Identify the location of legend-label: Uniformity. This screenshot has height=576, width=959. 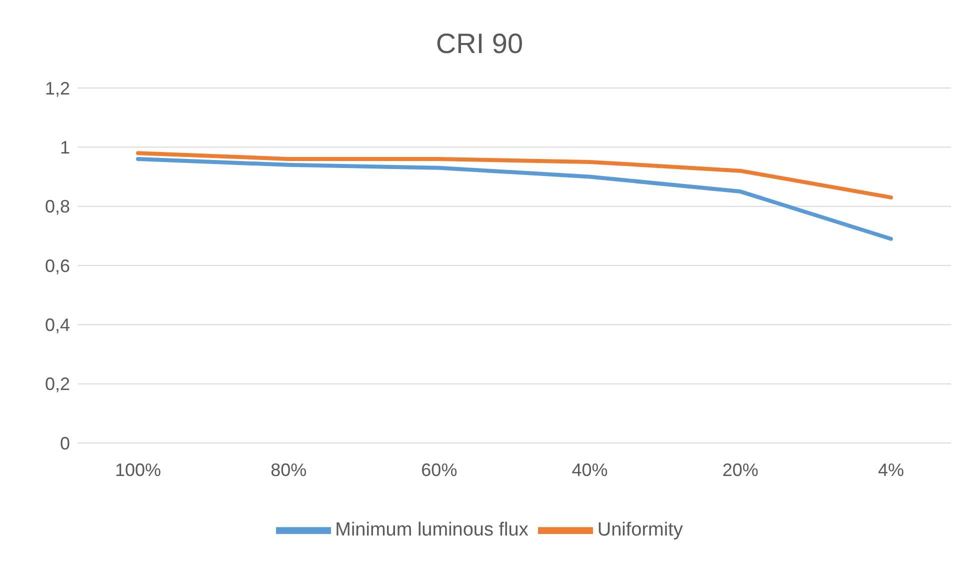
(640, 530).